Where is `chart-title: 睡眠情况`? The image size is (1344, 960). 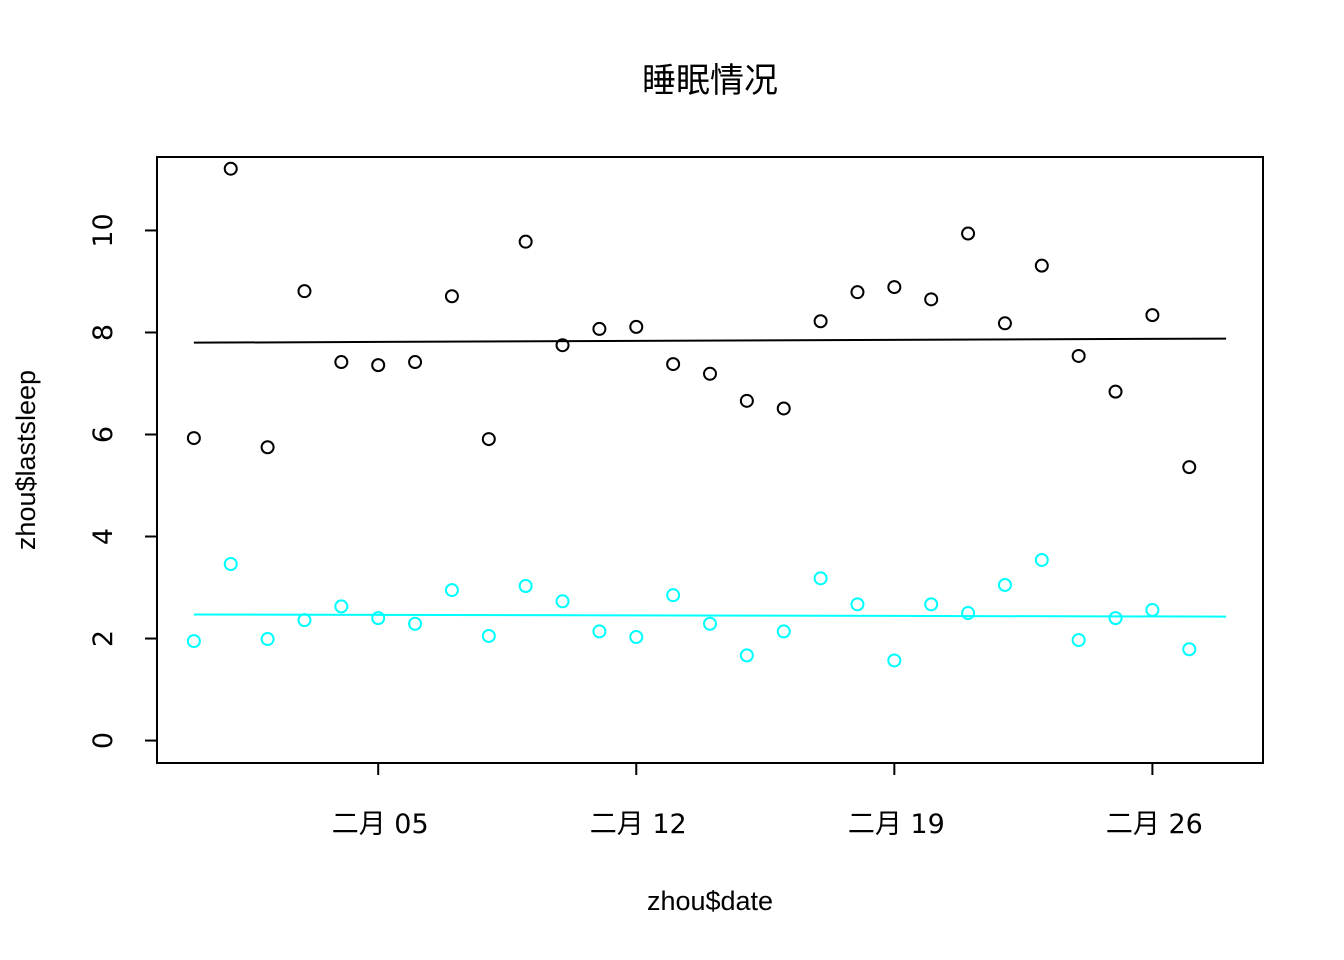
chart-title: 睡眠情况 is located at coordinates (710, 81).